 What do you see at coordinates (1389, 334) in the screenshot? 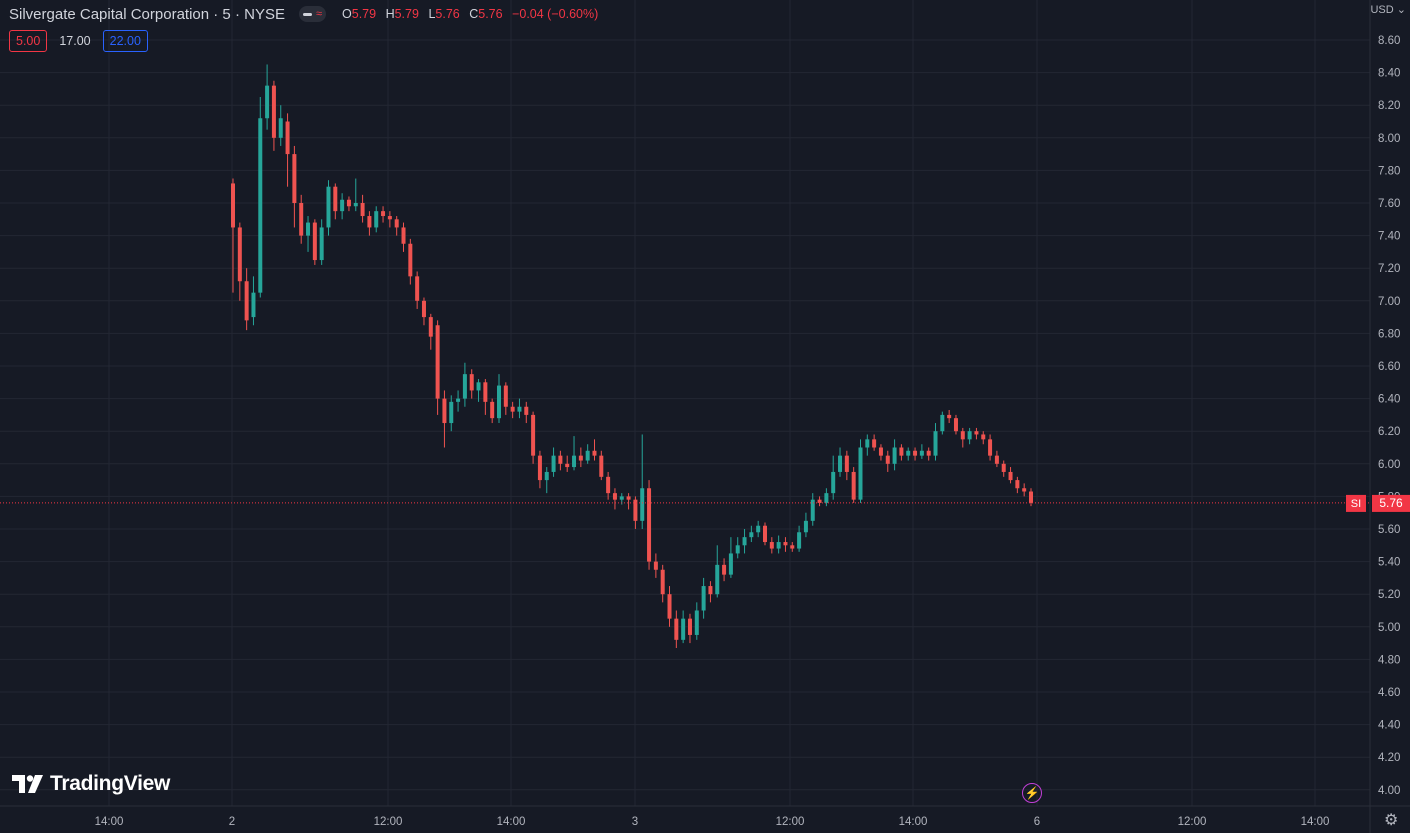
I see `y-tick-label: 6.80` at bounding box center [1389, 334].